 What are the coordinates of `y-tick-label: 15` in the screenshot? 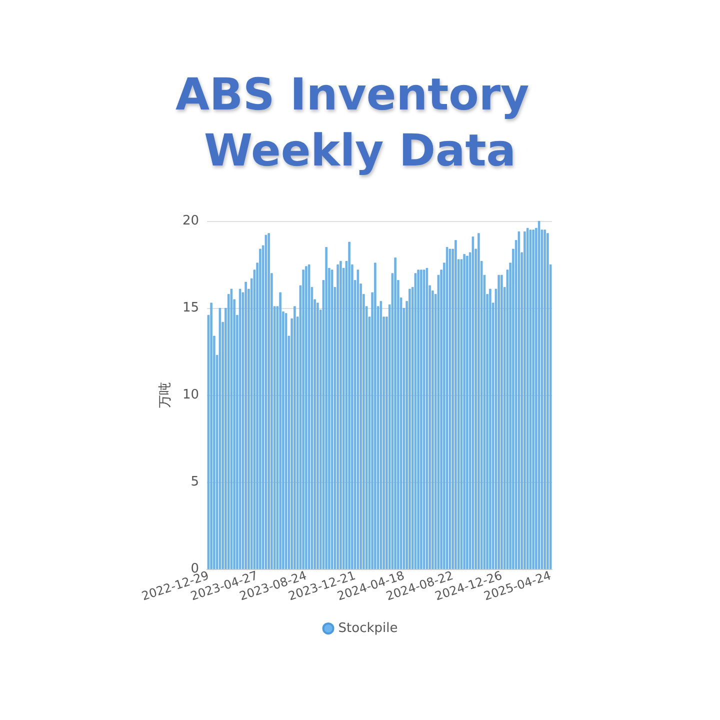 It's located at (190, 308).